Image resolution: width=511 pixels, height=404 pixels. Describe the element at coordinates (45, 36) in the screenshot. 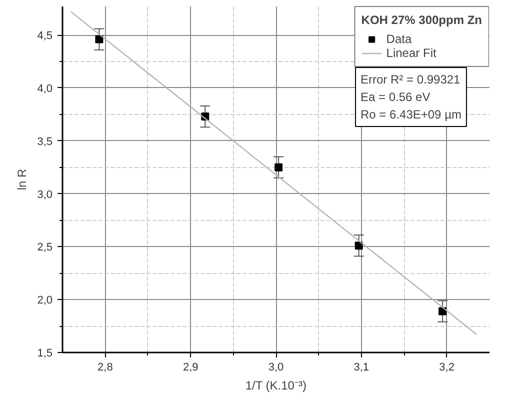

I see `y-tick-label: 4,5` at that location.